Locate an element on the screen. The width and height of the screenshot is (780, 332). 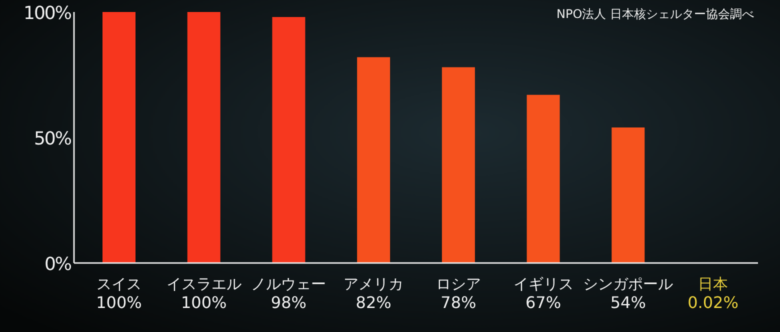
y-tick-label: 100% is located at coordinates (48, 13).